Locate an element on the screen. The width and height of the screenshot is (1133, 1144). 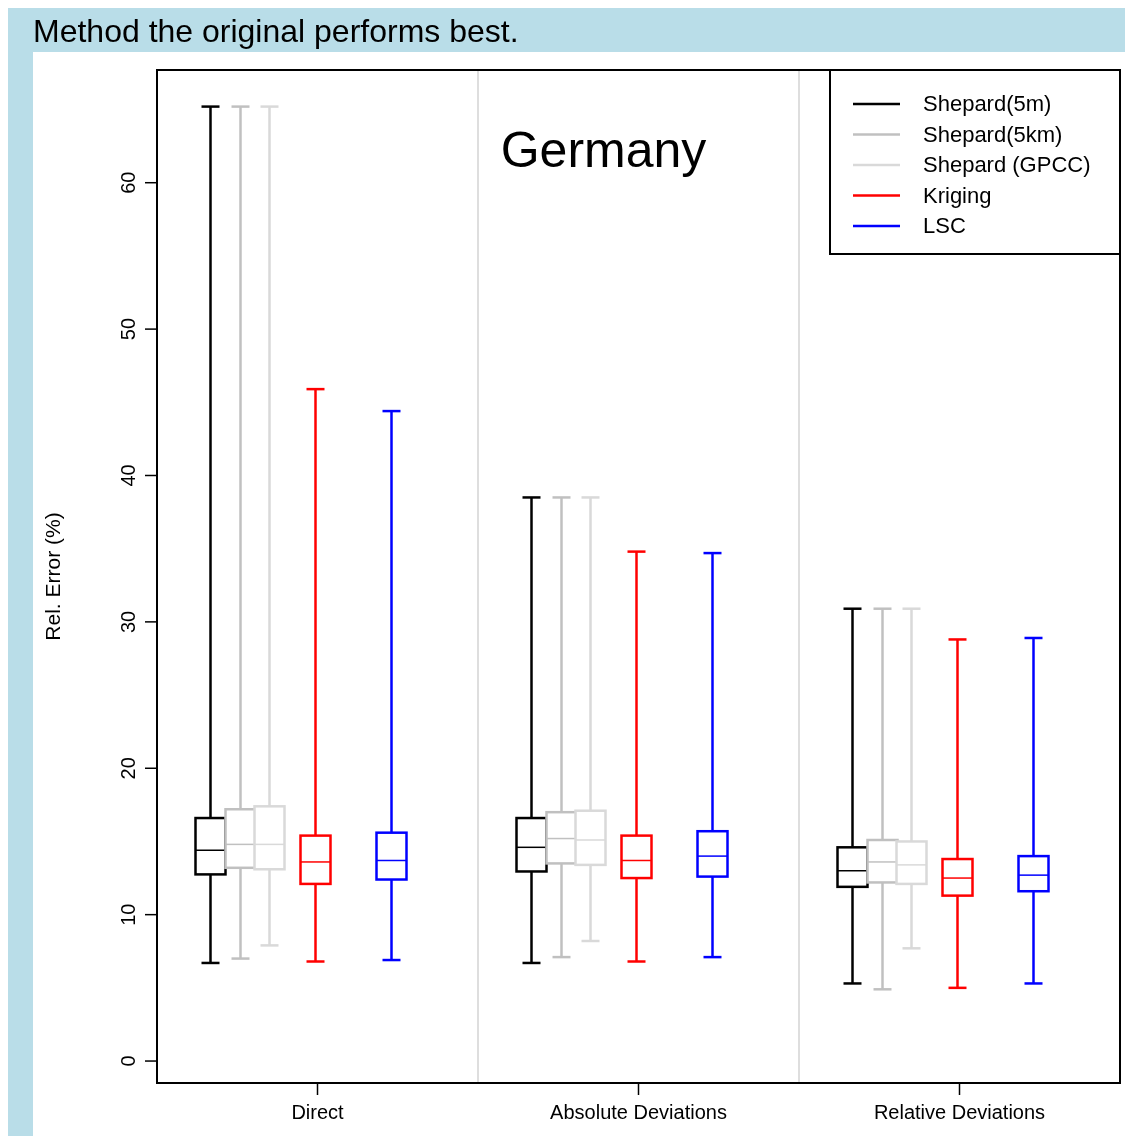
y-tick-label: 40 is located at coordinates (128, 475).